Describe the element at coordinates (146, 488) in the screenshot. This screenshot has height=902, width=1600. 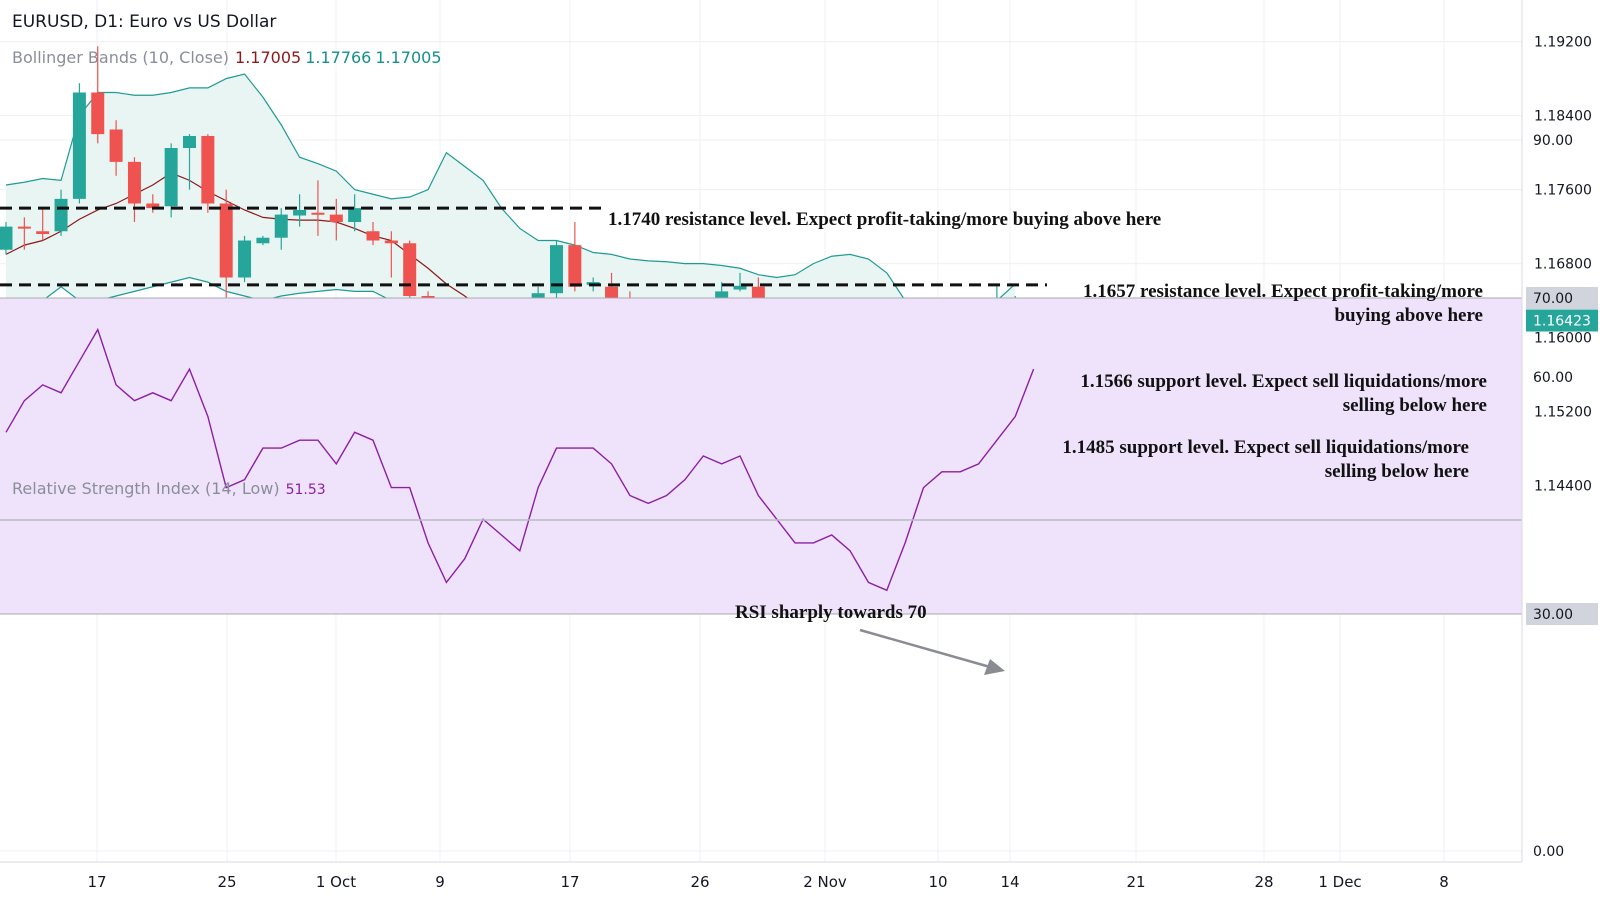
I see `rsi-label: Relative Strength Index (14, Low)` at that location.